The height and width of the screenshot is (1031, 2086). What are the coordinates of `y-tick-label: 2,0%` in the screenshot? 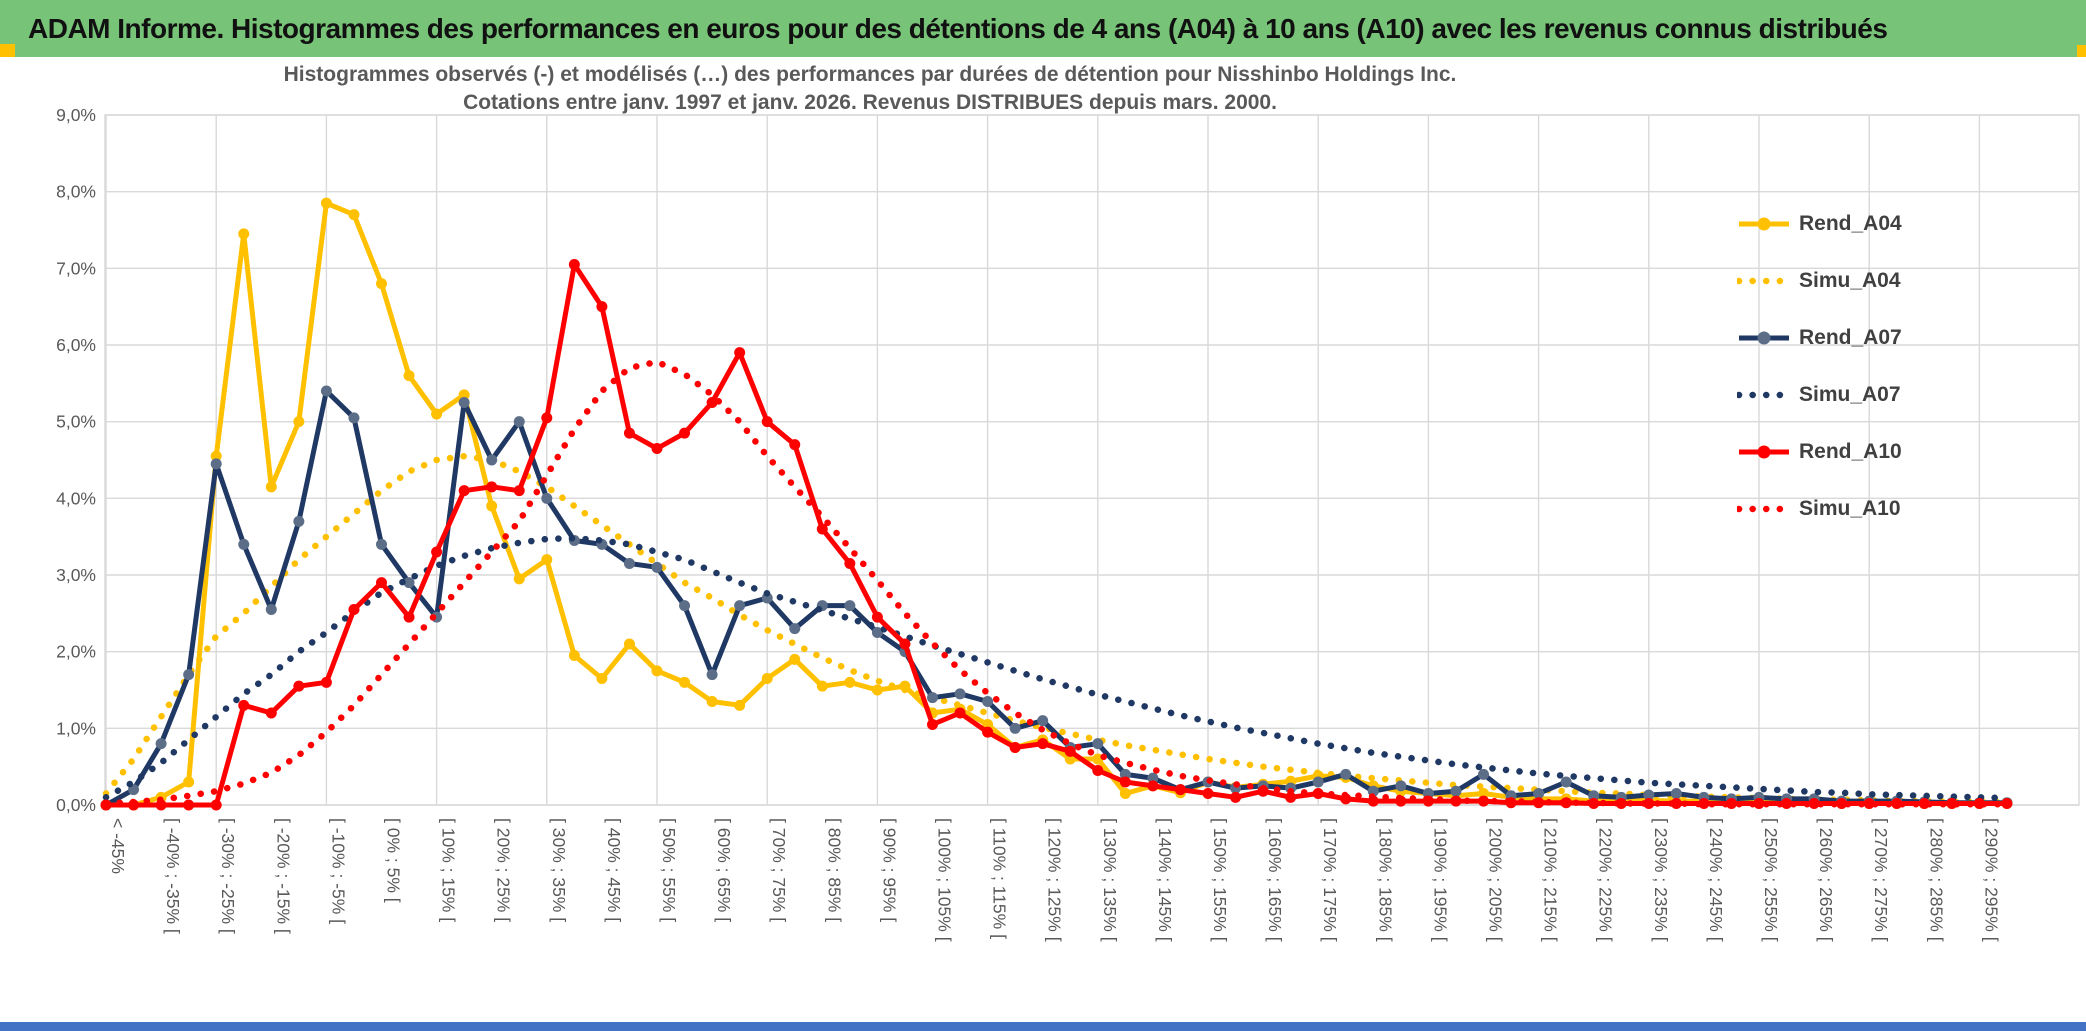 It's located at (76, 652).